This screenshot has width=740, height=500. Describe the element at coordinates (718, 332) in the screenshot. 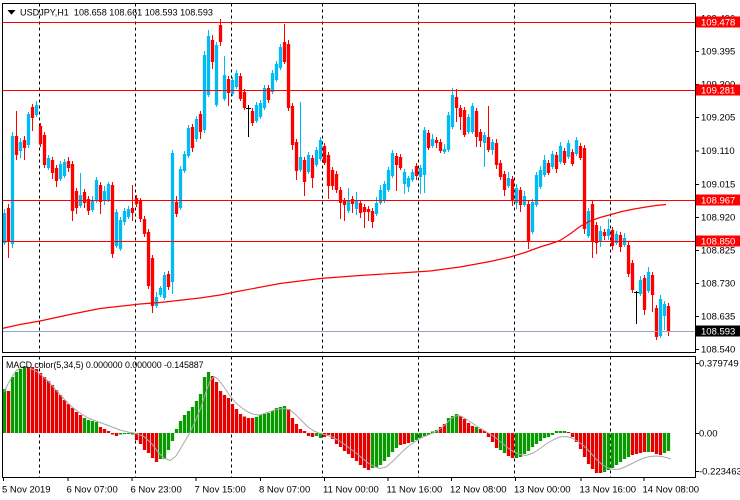

I see `svg-text: 108.593` at that location.